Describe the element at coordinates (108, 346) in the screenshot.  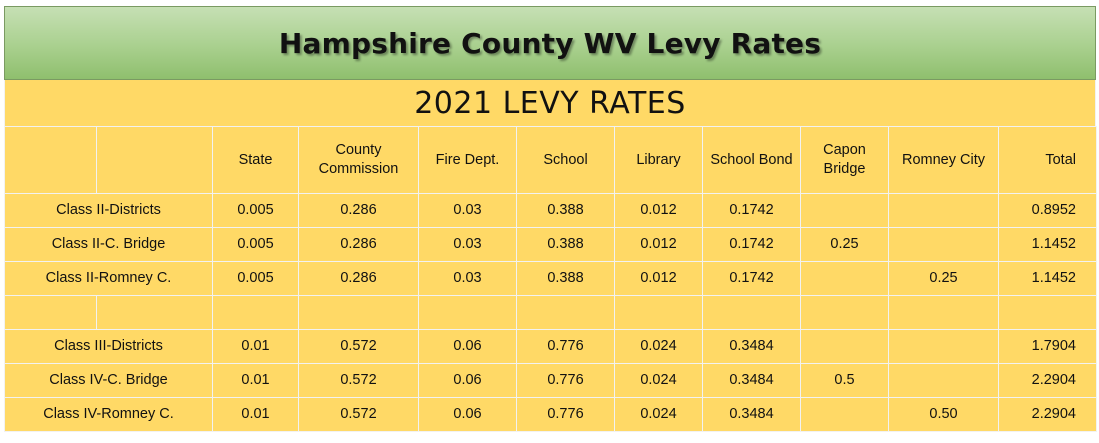
I see `row-label: Class III-Districts` at that location.